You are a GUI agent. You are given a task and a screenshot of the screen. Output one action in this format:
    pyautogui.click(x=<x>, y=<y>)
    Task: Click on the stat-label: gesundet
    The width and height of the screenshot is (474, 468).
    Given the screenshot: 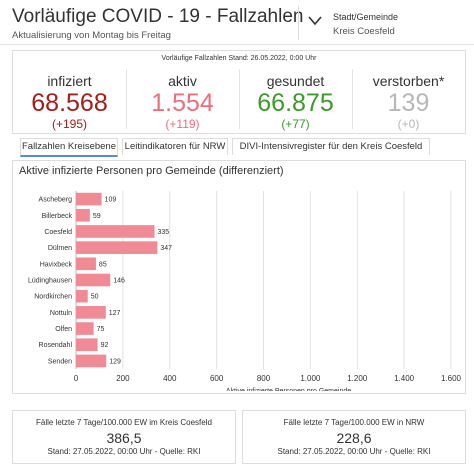 What is the action you would take?
    pyautogui.click(x=295, y=81)
    